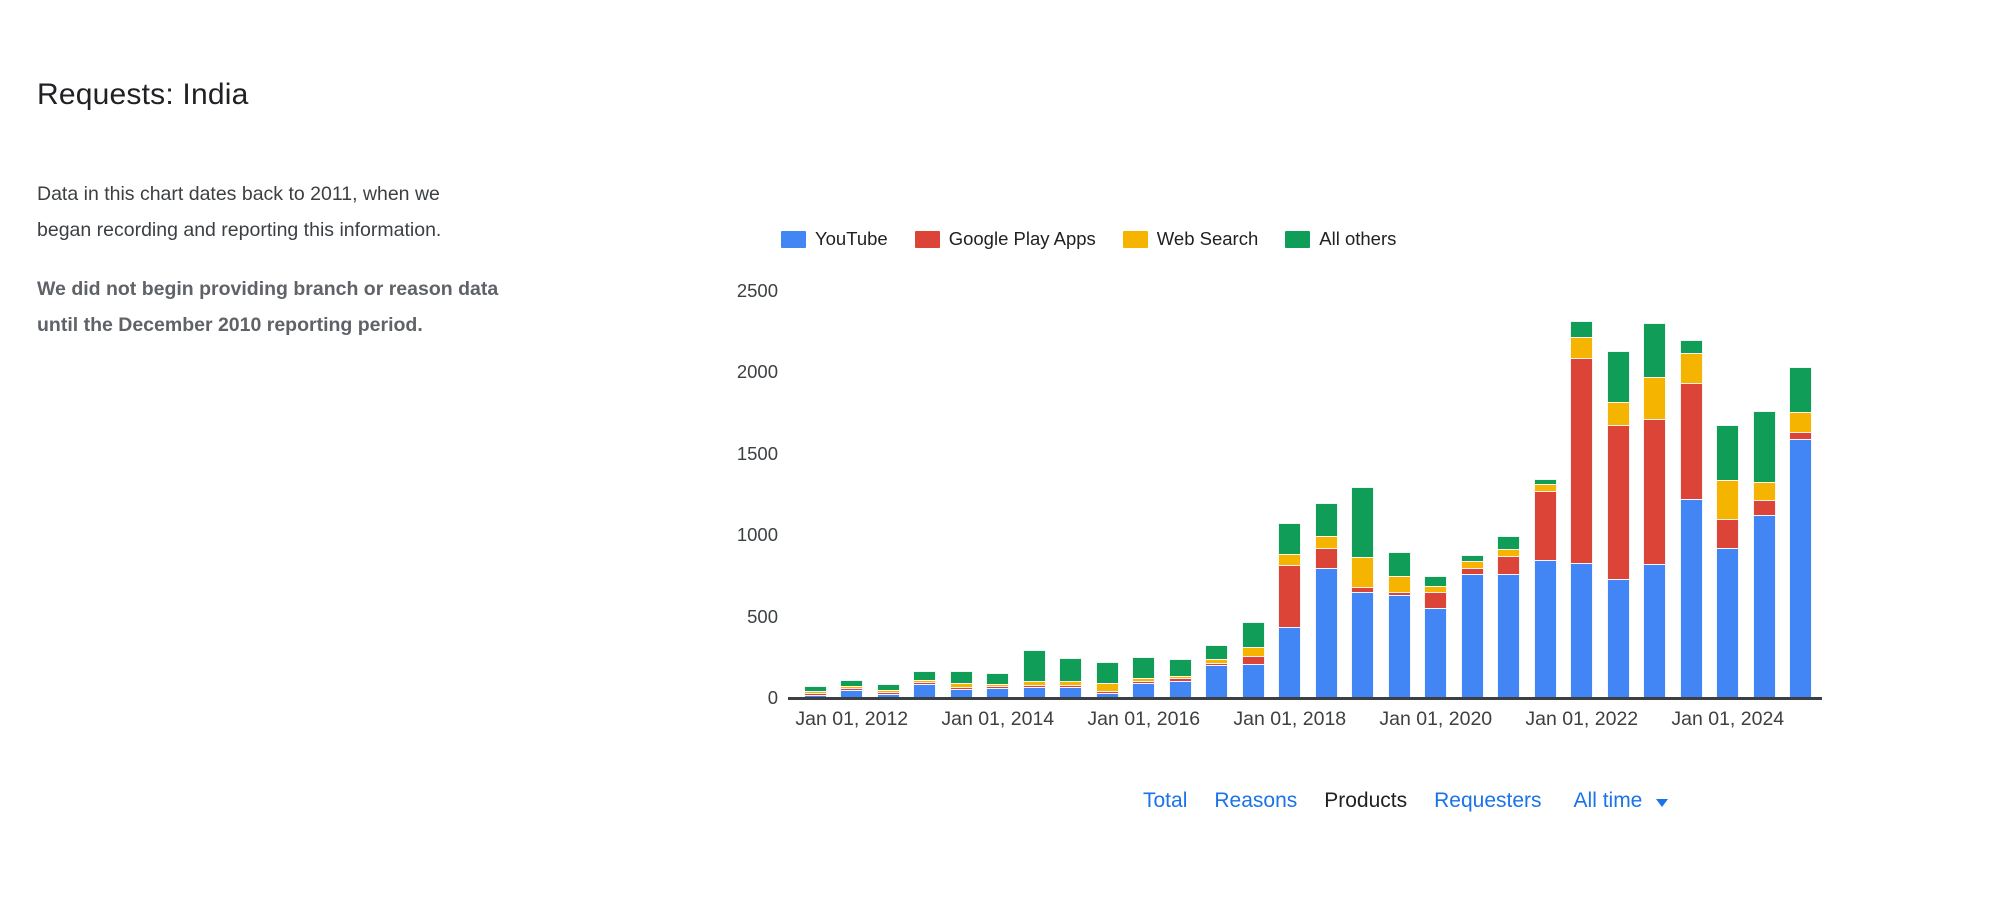  I want to click on legend-label: All others, so click(1358, 238).